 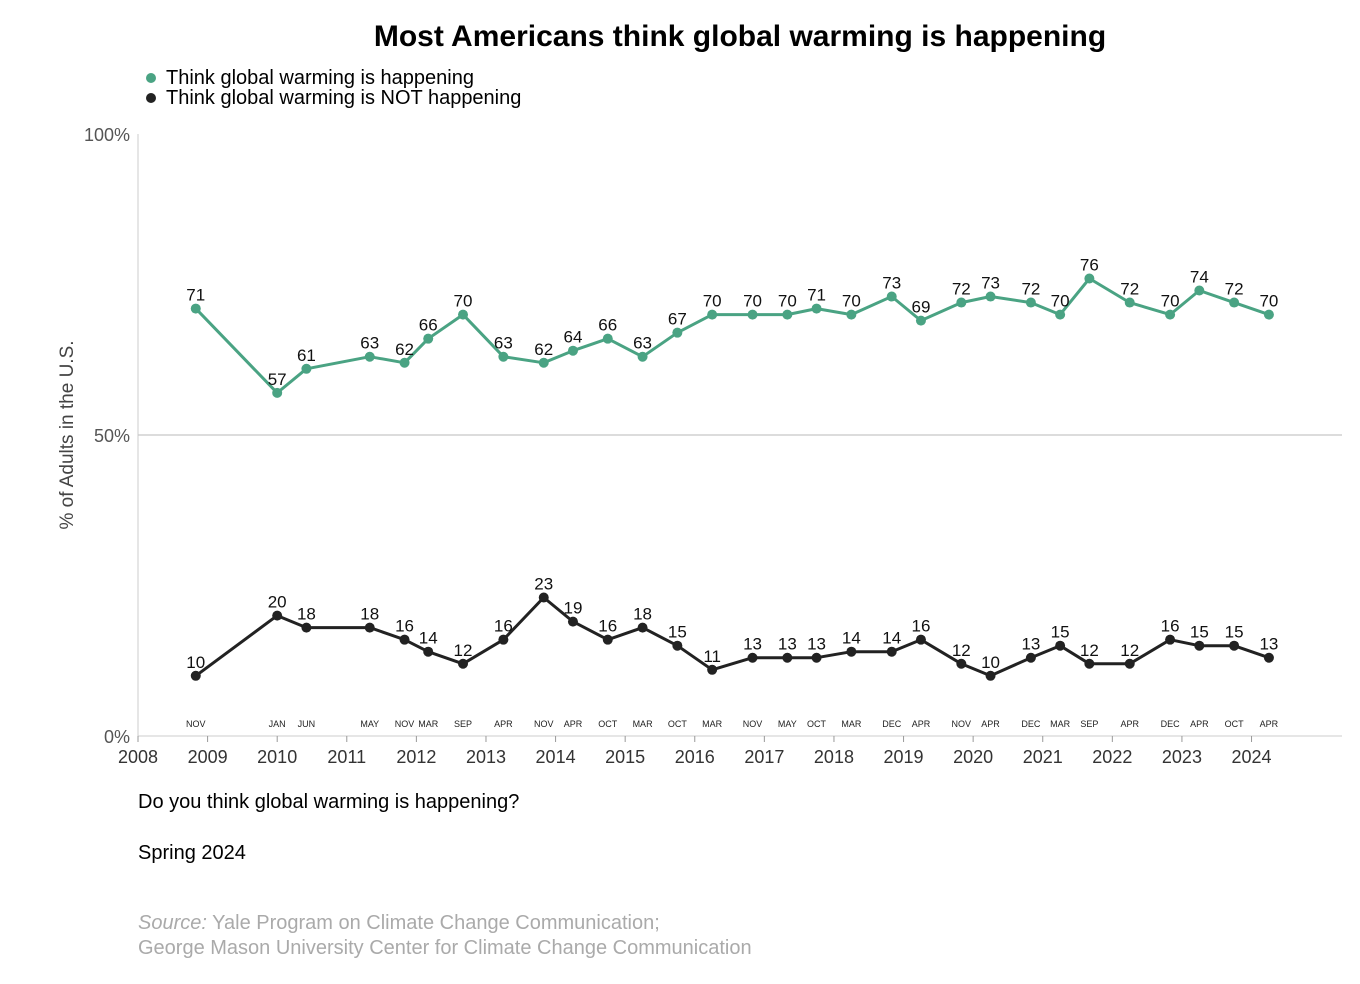 I want to click on series-line-not-happening, so click(x=732, y=637).